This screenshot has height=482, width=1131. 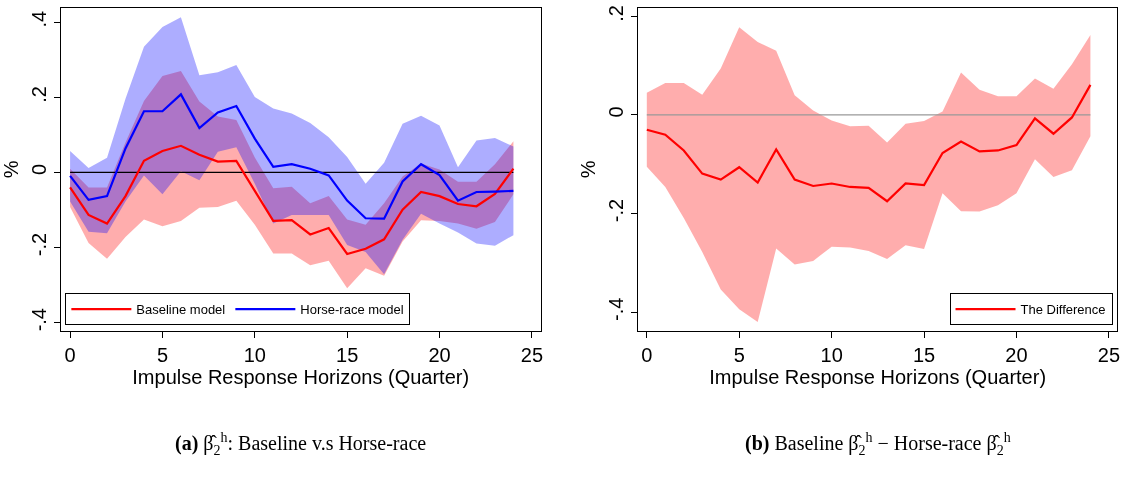 What do you see at coordinates (301, 444) in the screenshot?
I see `text: (a) β̂$_{2}$$^{h}$: Baseline v.s Horse-race` at bounding box center [301, 444].